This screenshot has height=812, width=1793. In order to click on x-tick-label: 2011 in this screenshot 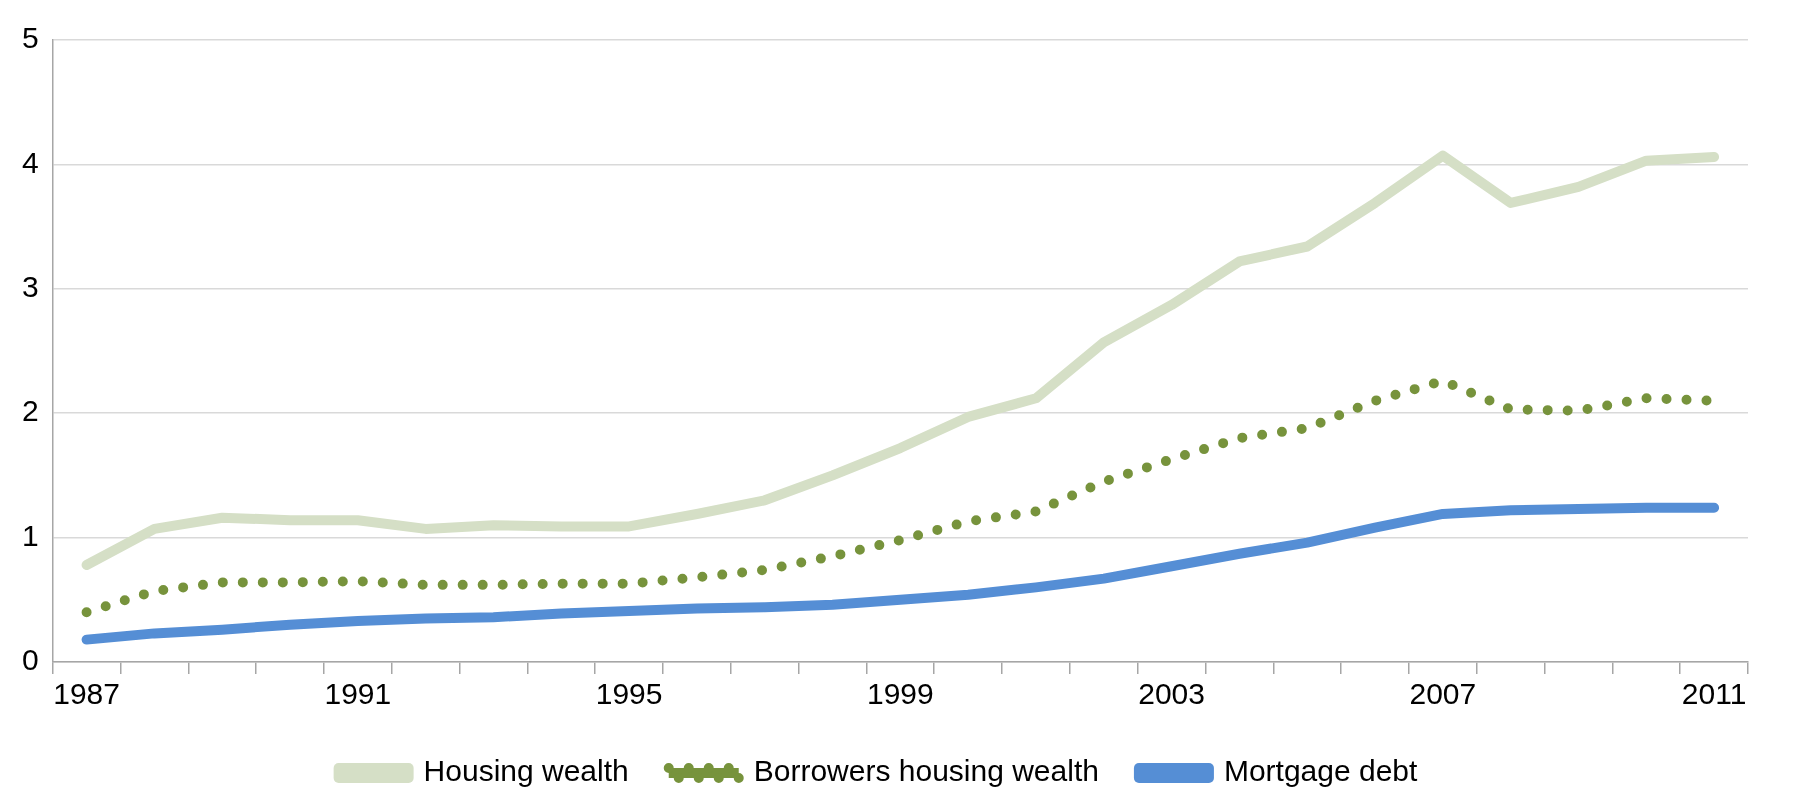, I will do `click(1714, 694)`.